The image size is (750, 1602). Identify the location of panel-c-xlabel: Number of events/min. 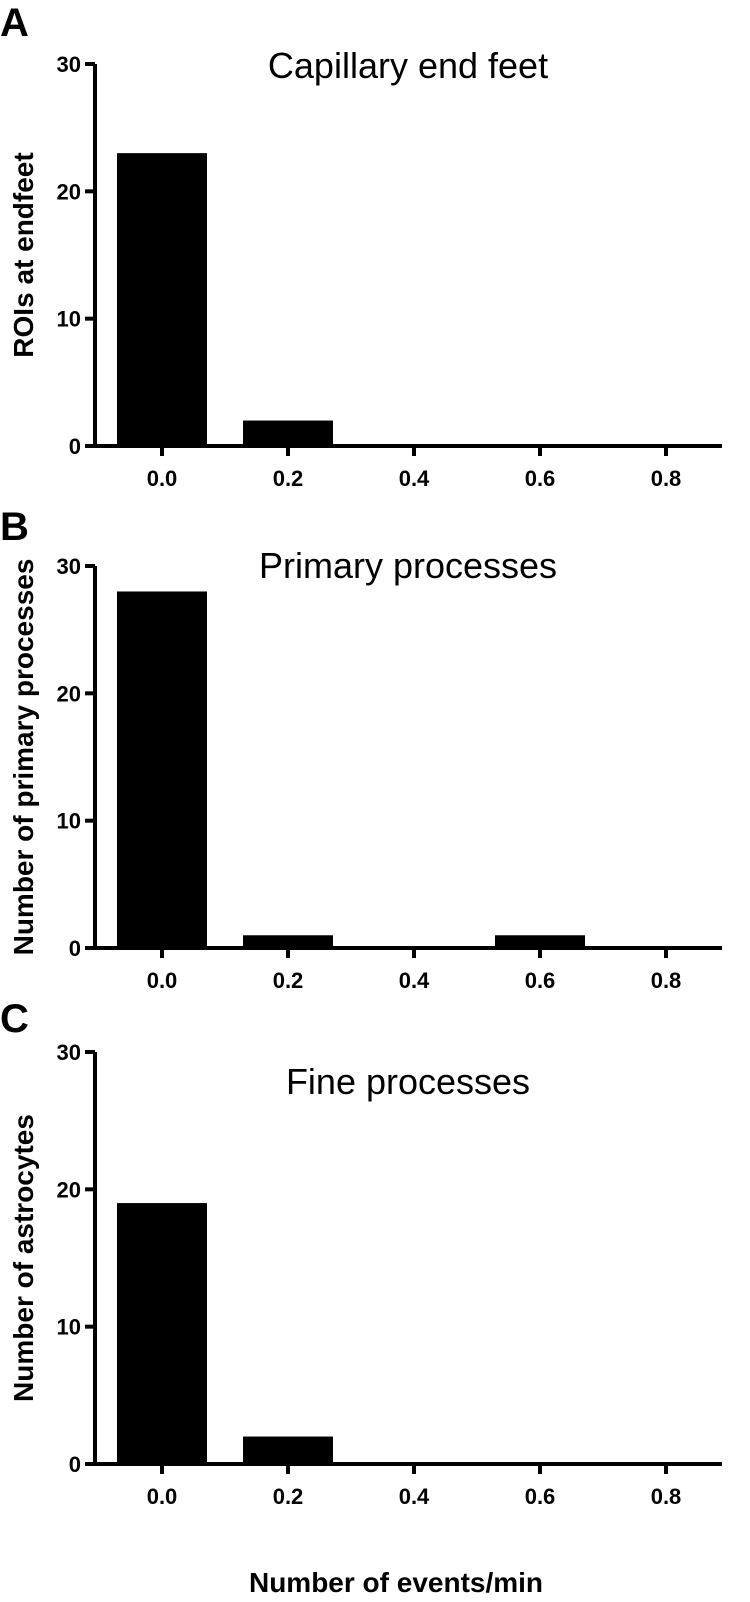
(396, 1582).